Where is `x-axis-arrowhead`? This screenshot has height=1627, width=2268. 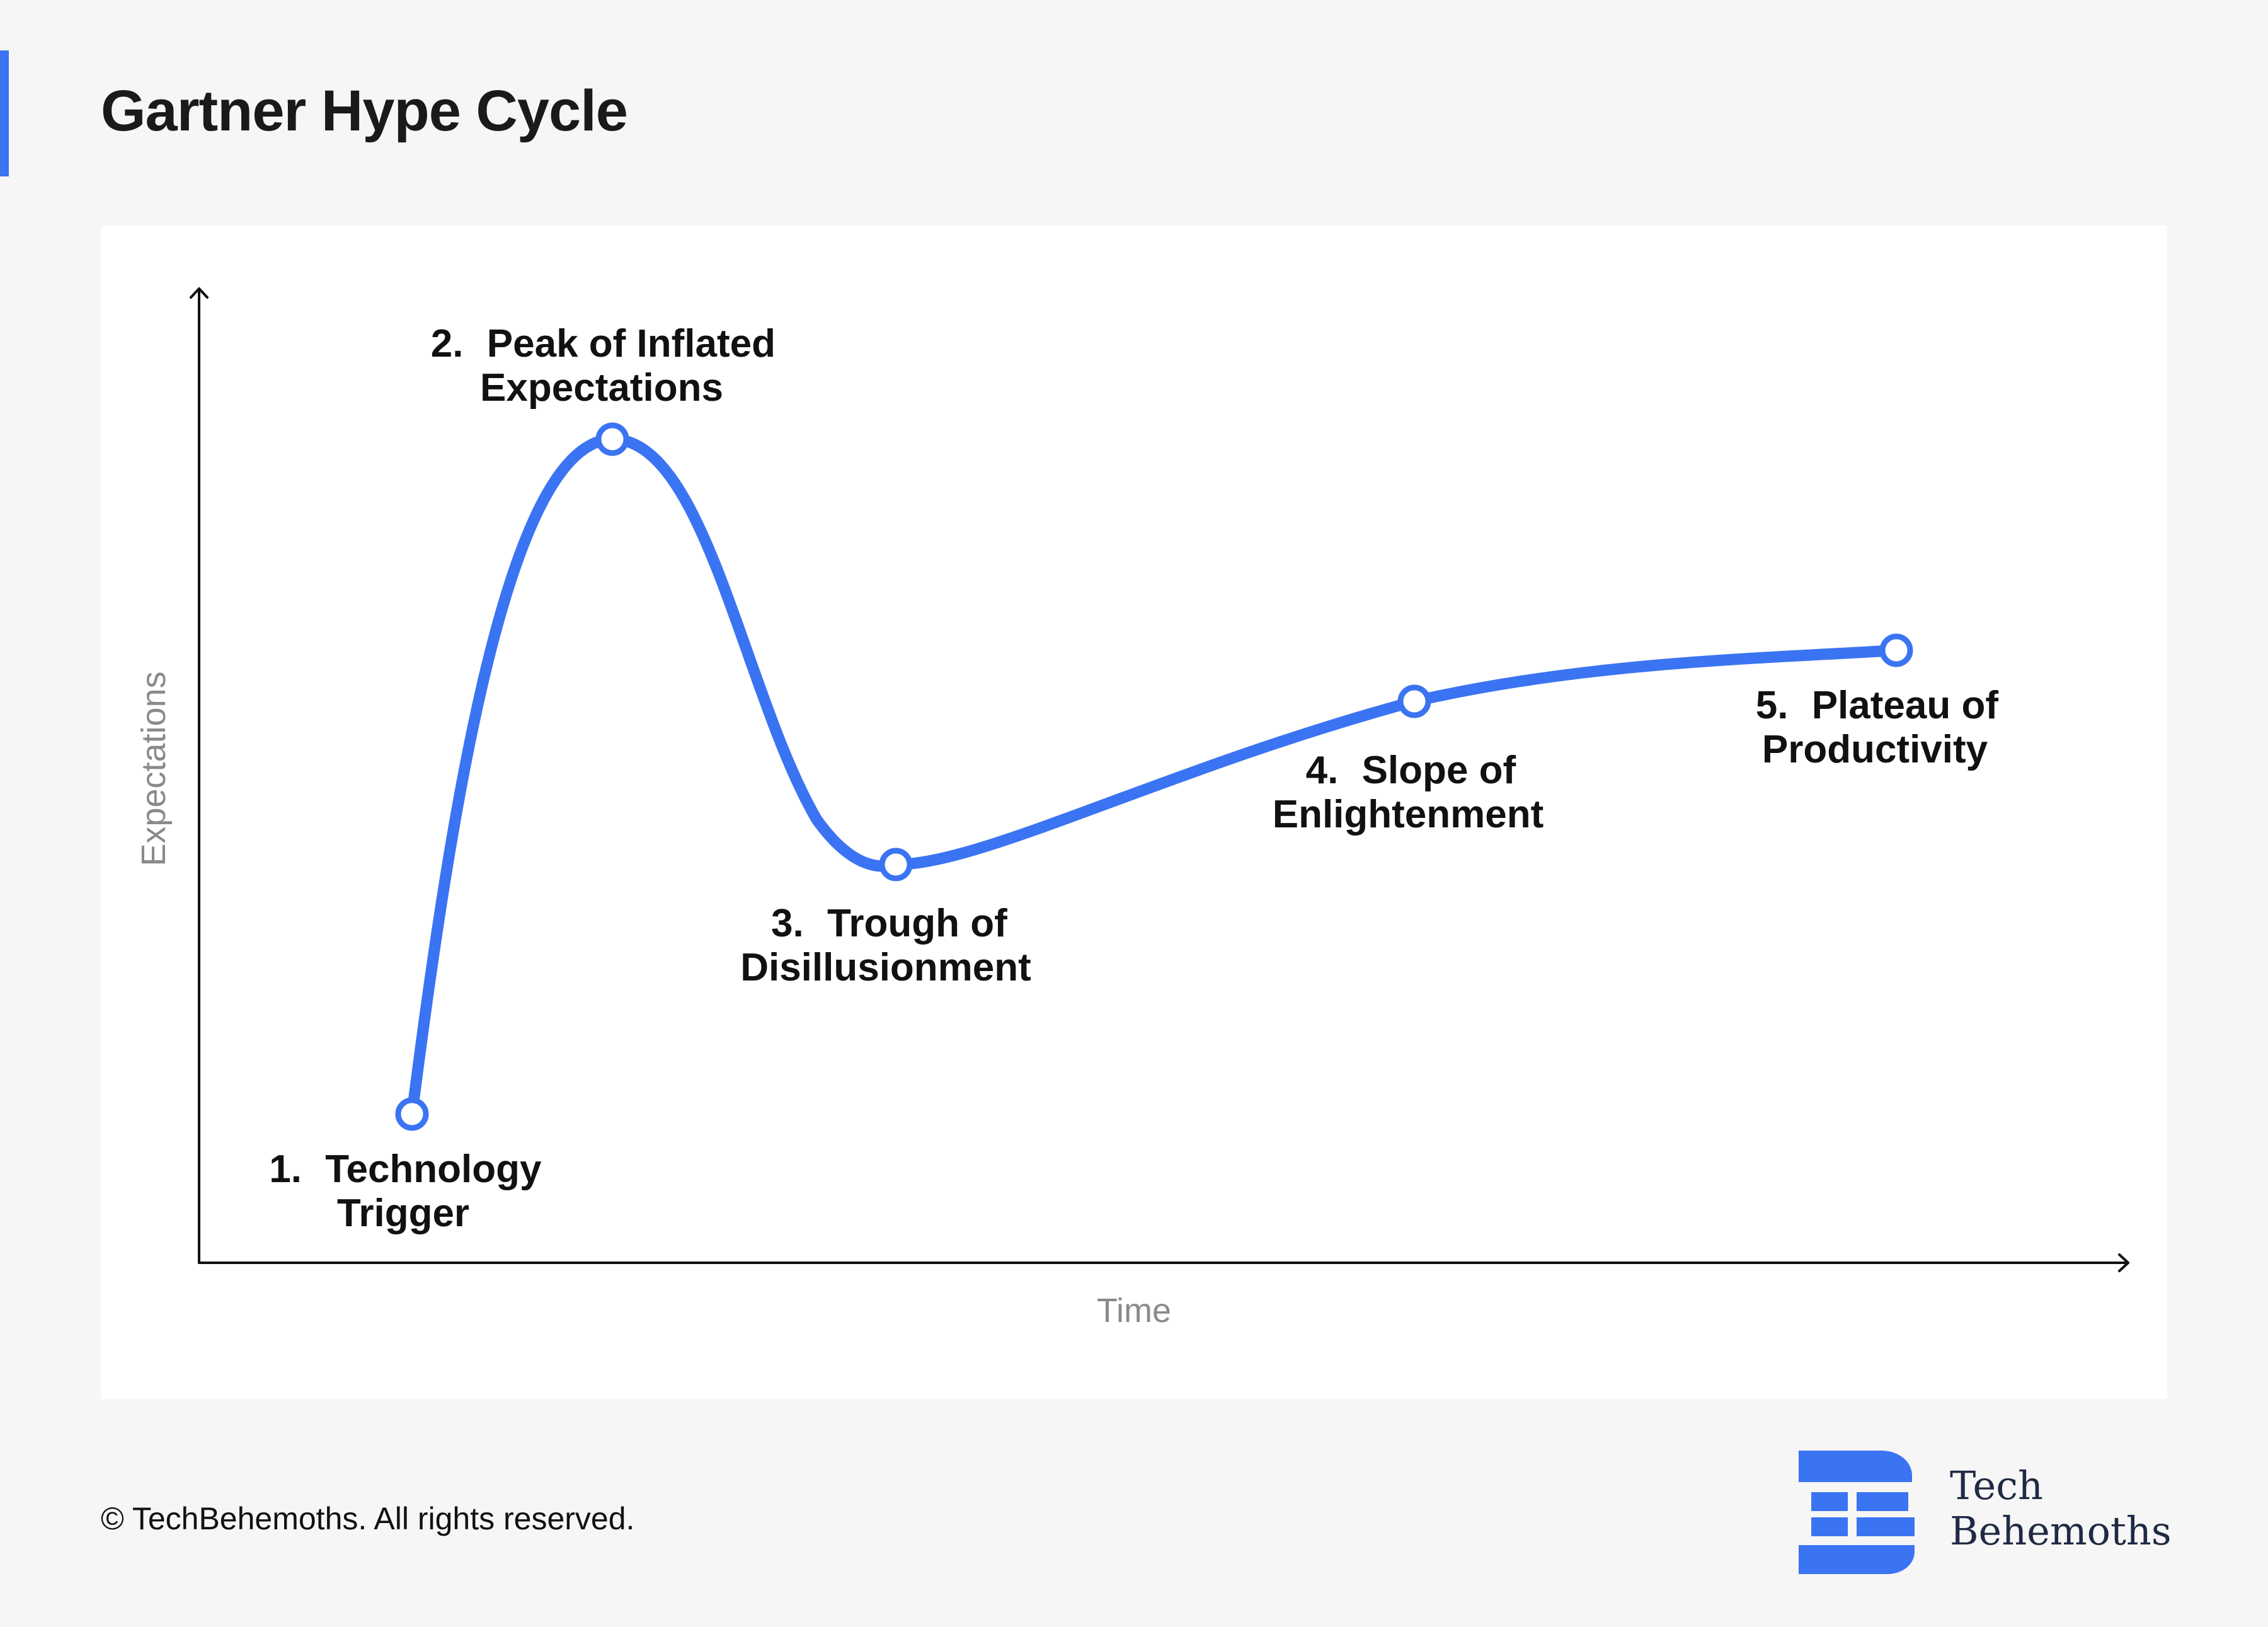
x-axis-arrowhead is located at coordinates (2123, 1263).